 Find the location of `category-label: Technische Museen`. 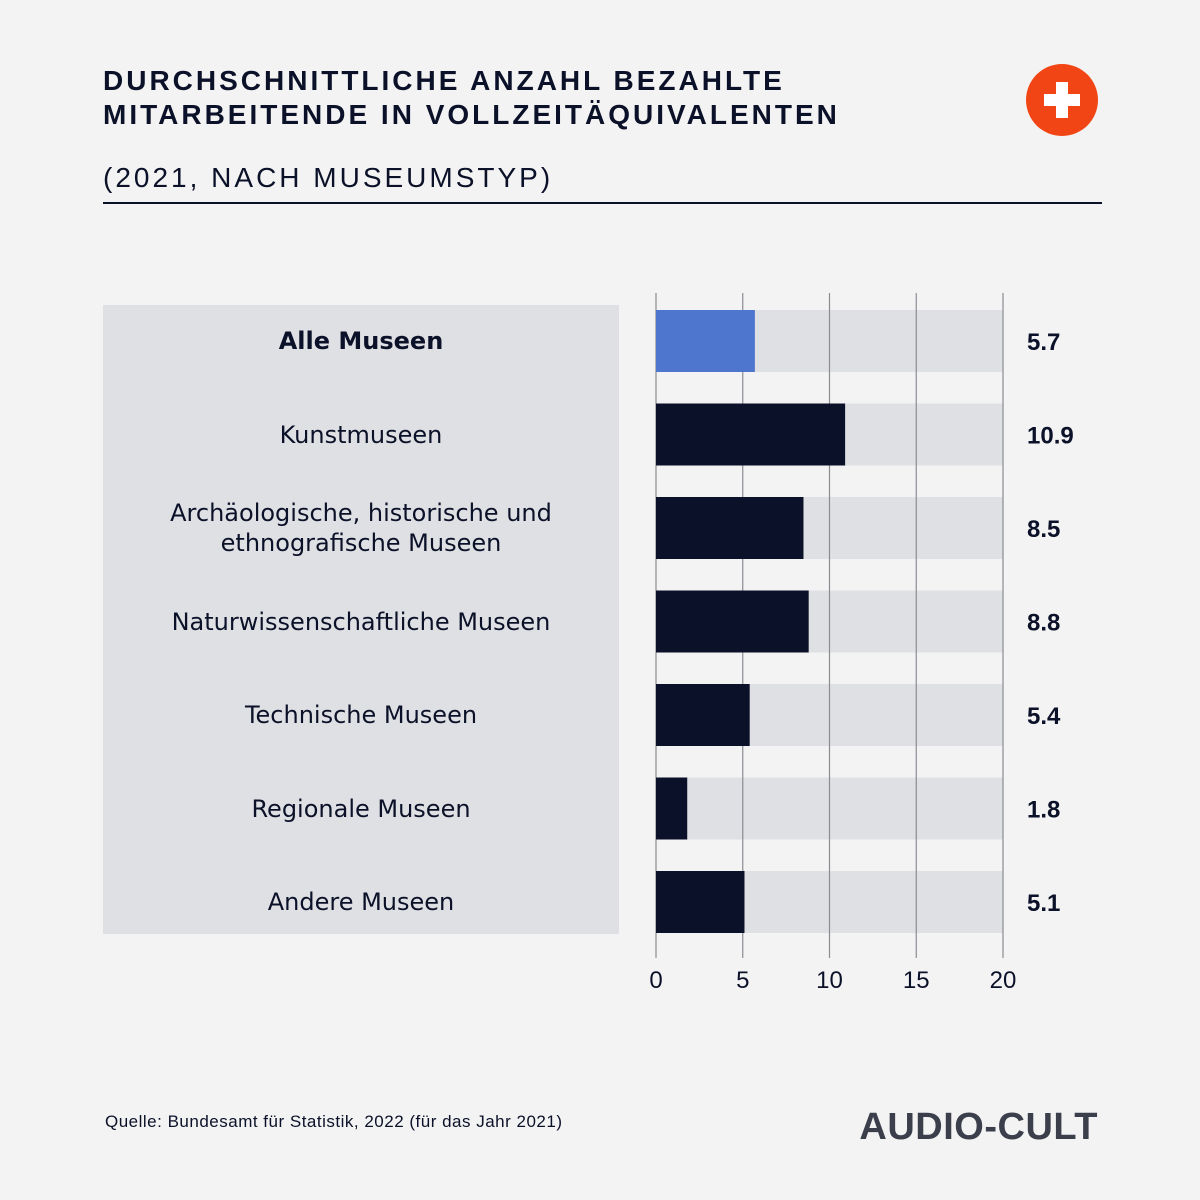

category-label: Technische Museen is located at coordinates (361, 715).